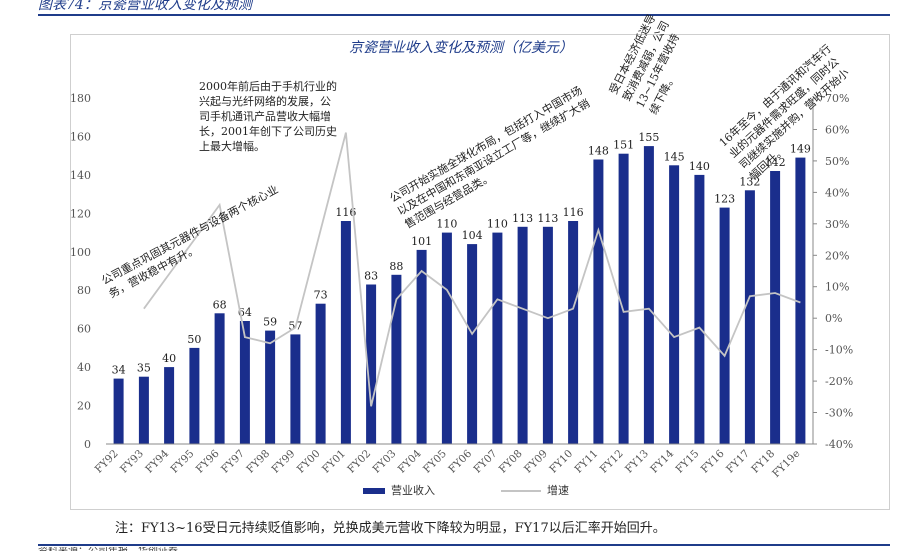 This screenshot has width=909, height=551. I want to click on bar-FY12, so click(623, 298).